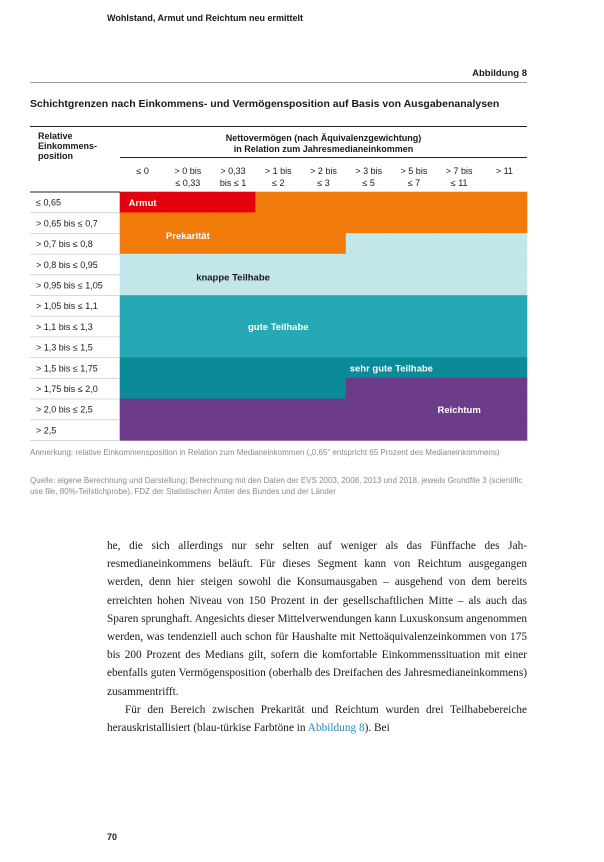 The width and height of the screenshot is (604, 862). What do you see at coordinates (414, 202) in the screenshot?
I see `cell-r1-c7-prekaritaet` at bounding box center [414, 202].